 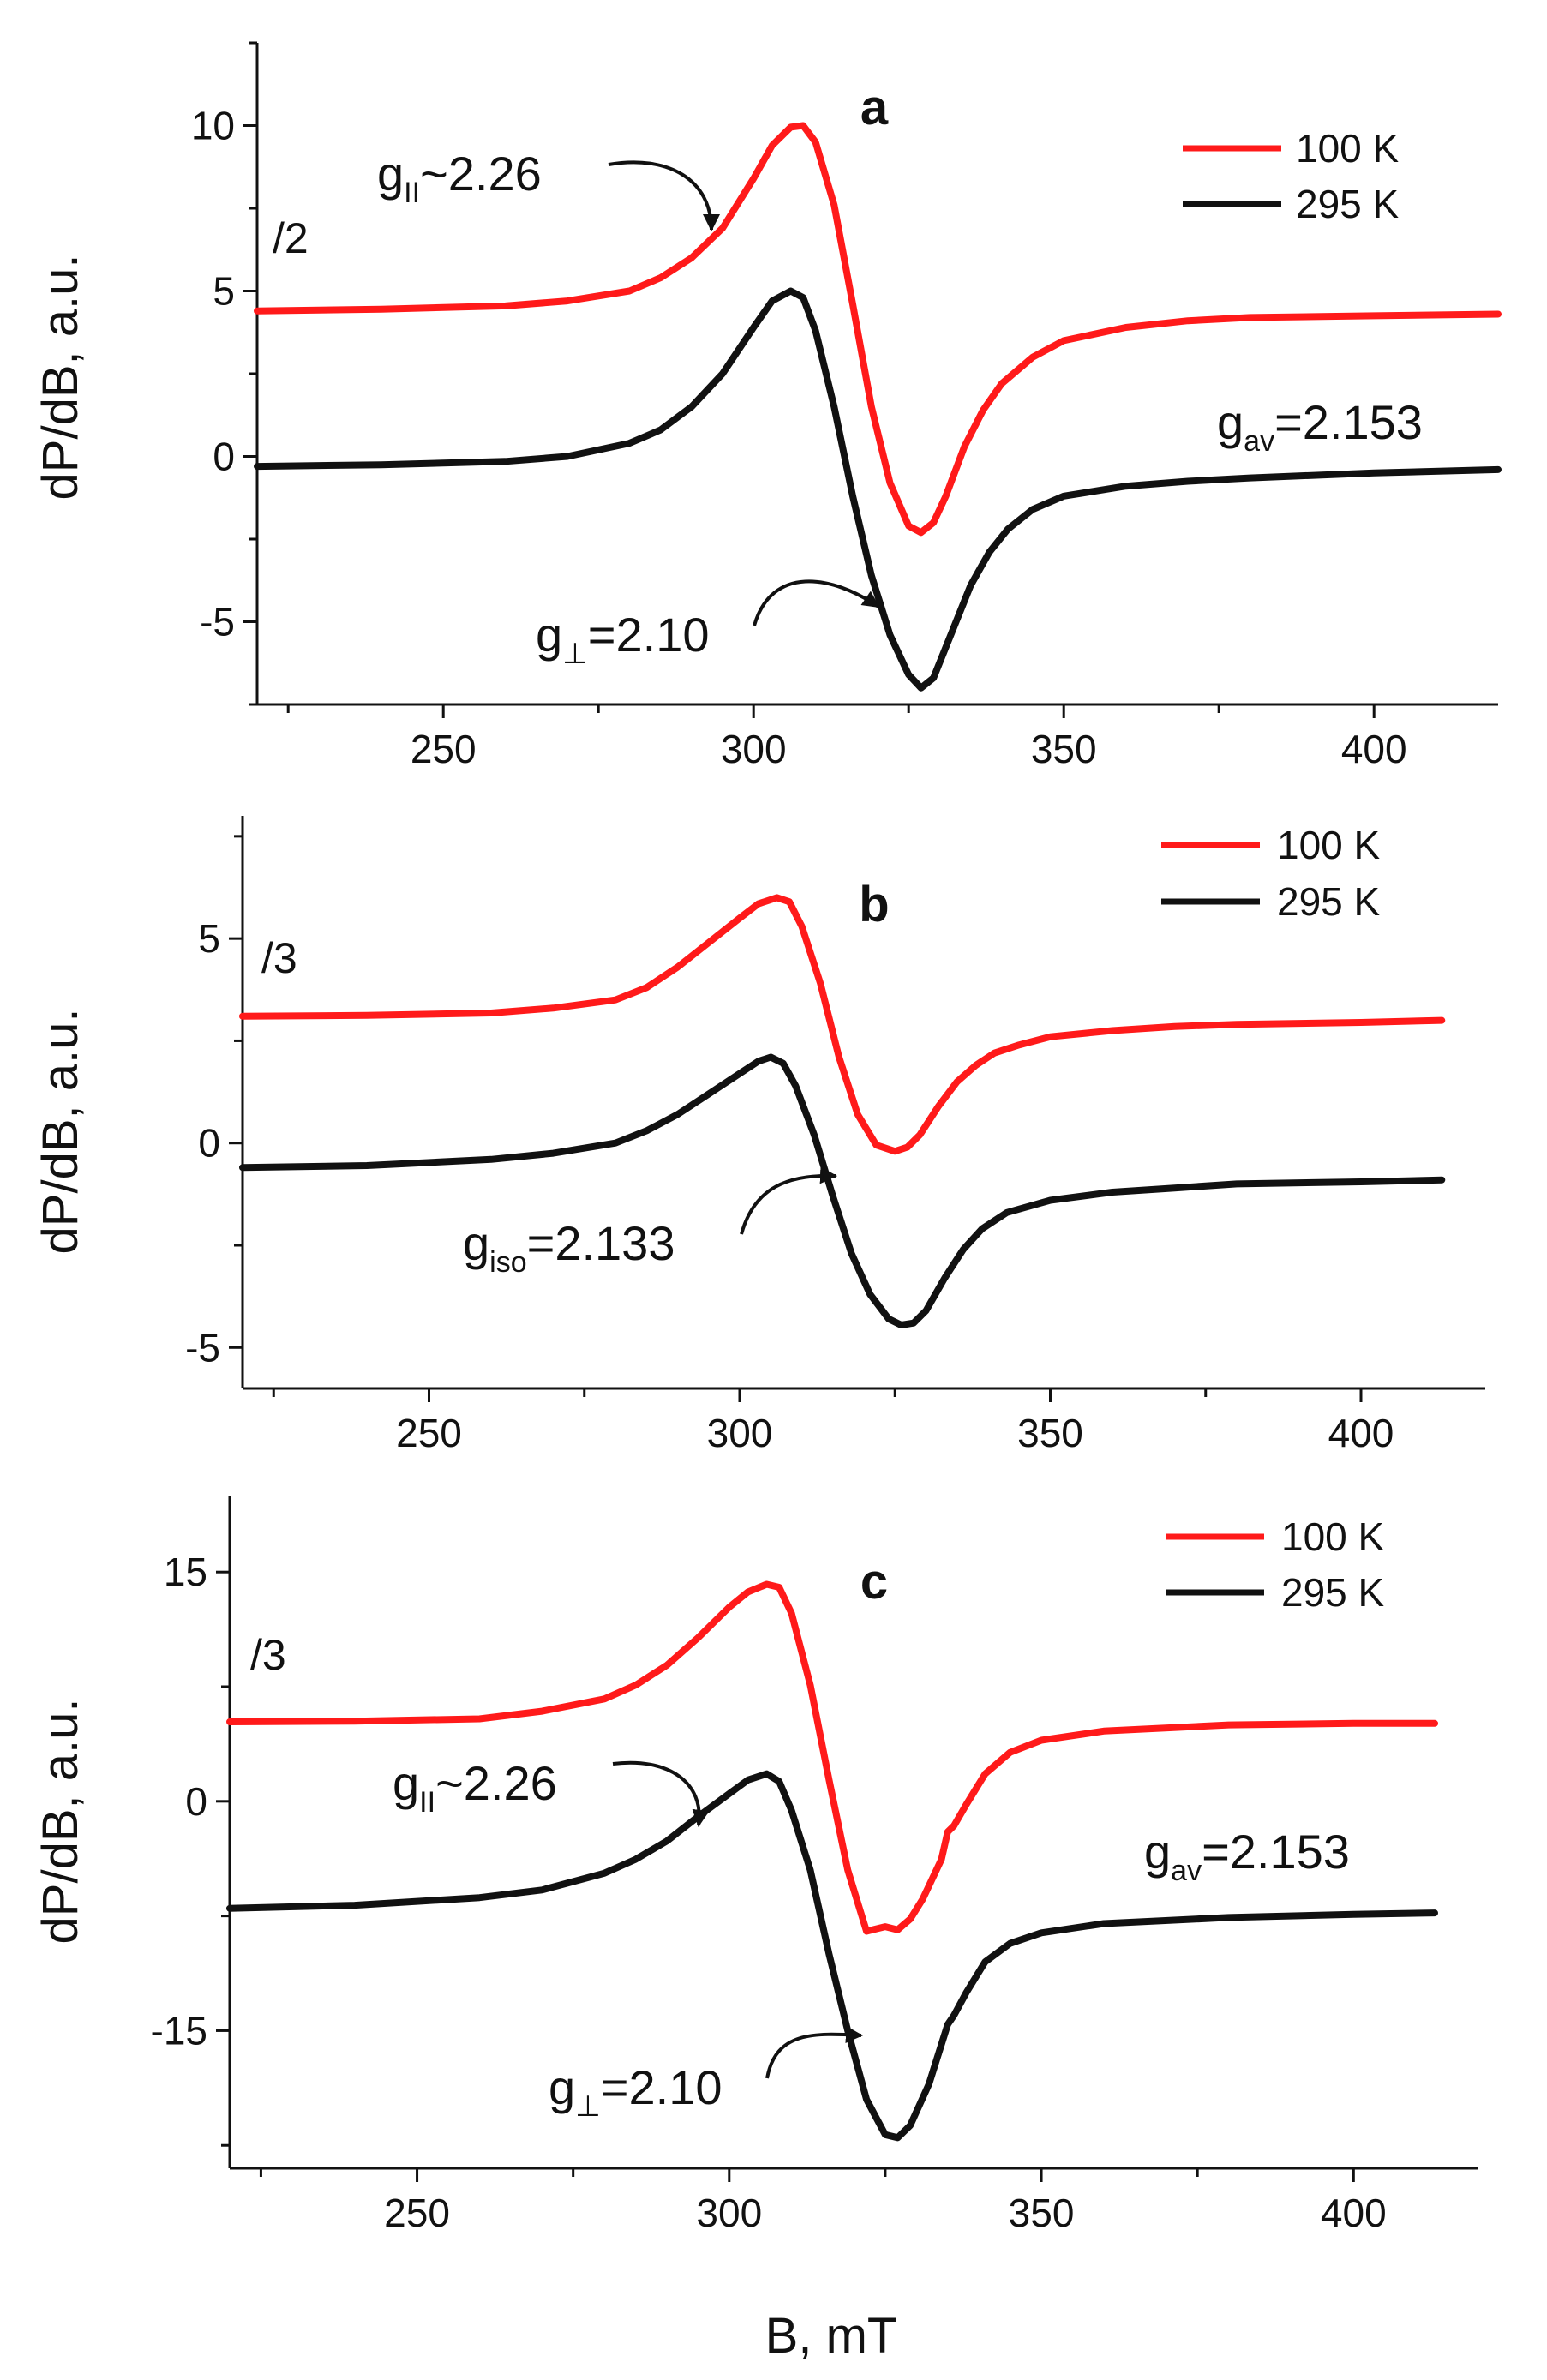 I want to click on panel-c-series-100k, so click(x=832, y=1758).